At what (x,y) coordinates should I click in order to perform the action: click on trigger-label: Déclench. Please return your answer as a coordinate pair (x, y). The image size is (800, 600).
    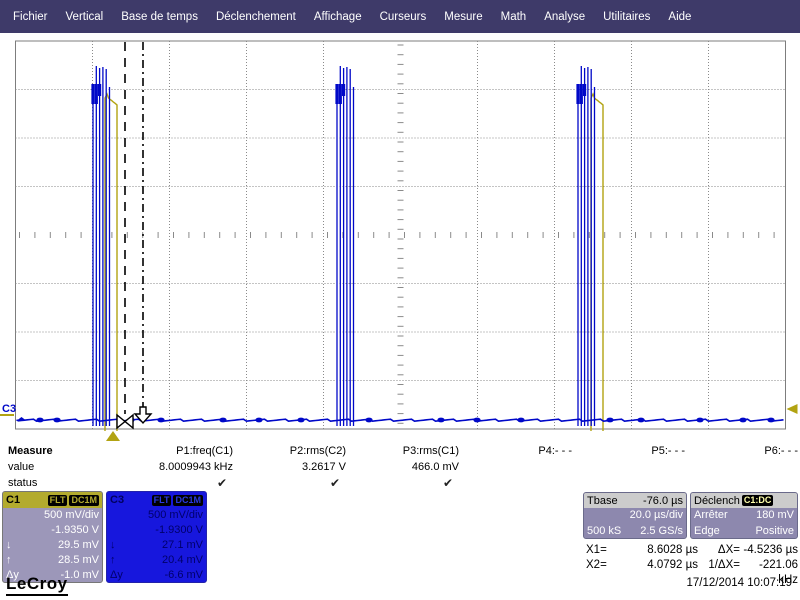
    Looking at the image, I should click on (717, 500).